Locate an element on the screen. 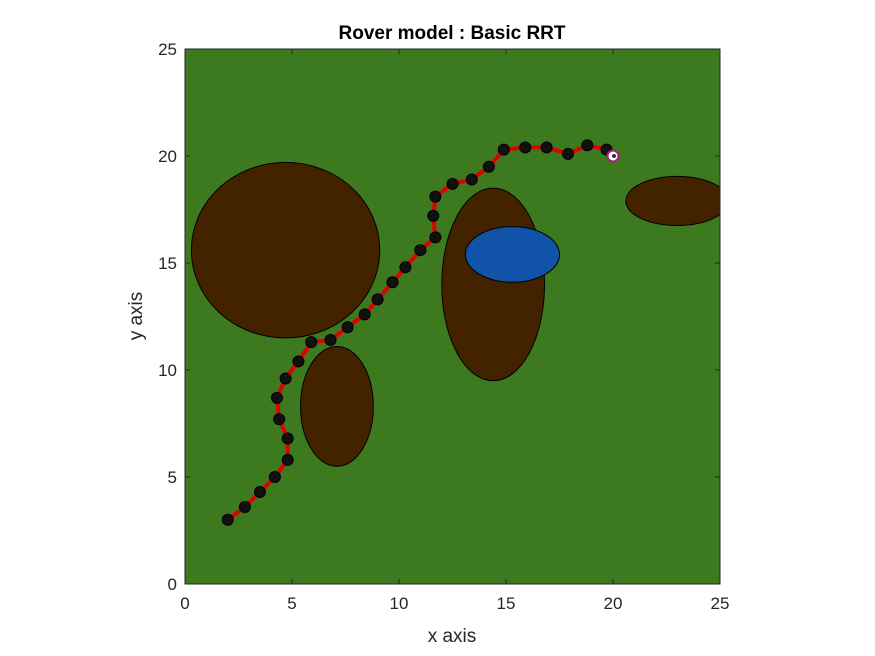 The image size is (875, 656). x-tick-label-4: 20 is located at coordinates (613, 603).